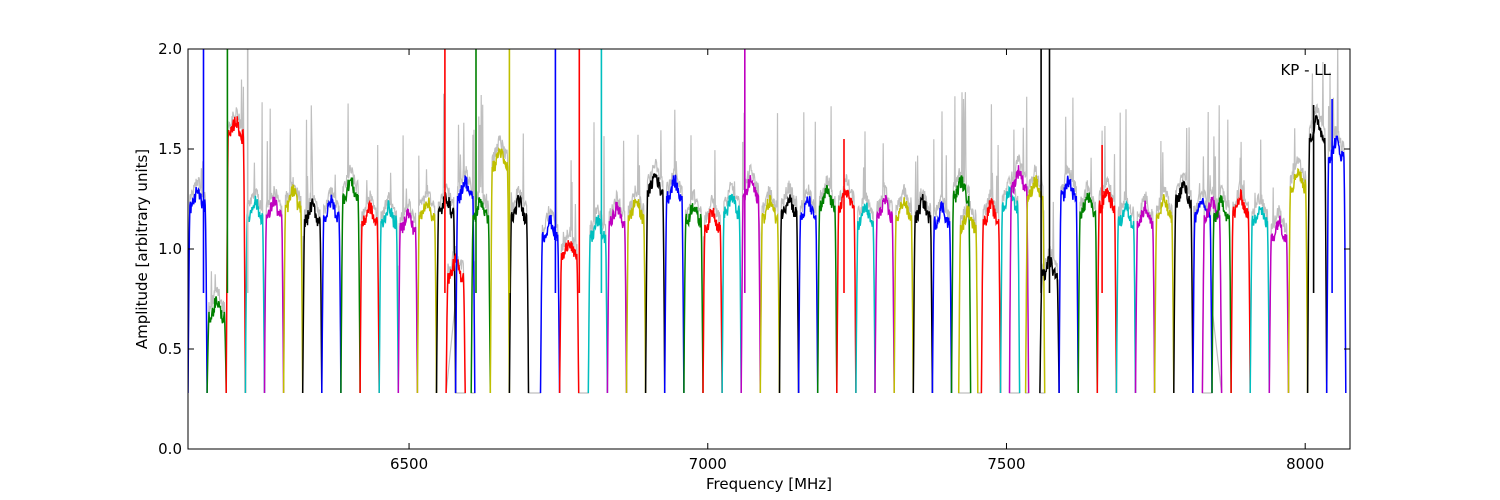 The height and width of the screenshot is (500, 1500). Describe the element at coordinates (1305, 70) in the screenshot. I see `baseline-annotation: KP - LL` at that location.